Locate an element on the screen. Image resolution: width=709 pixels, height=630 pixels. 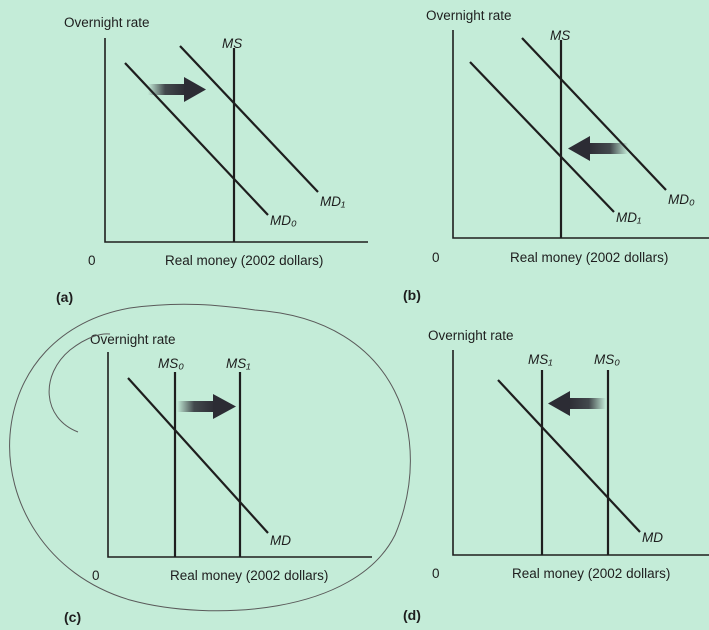
demand-curve-md0 is located at coordinates (594, 114).